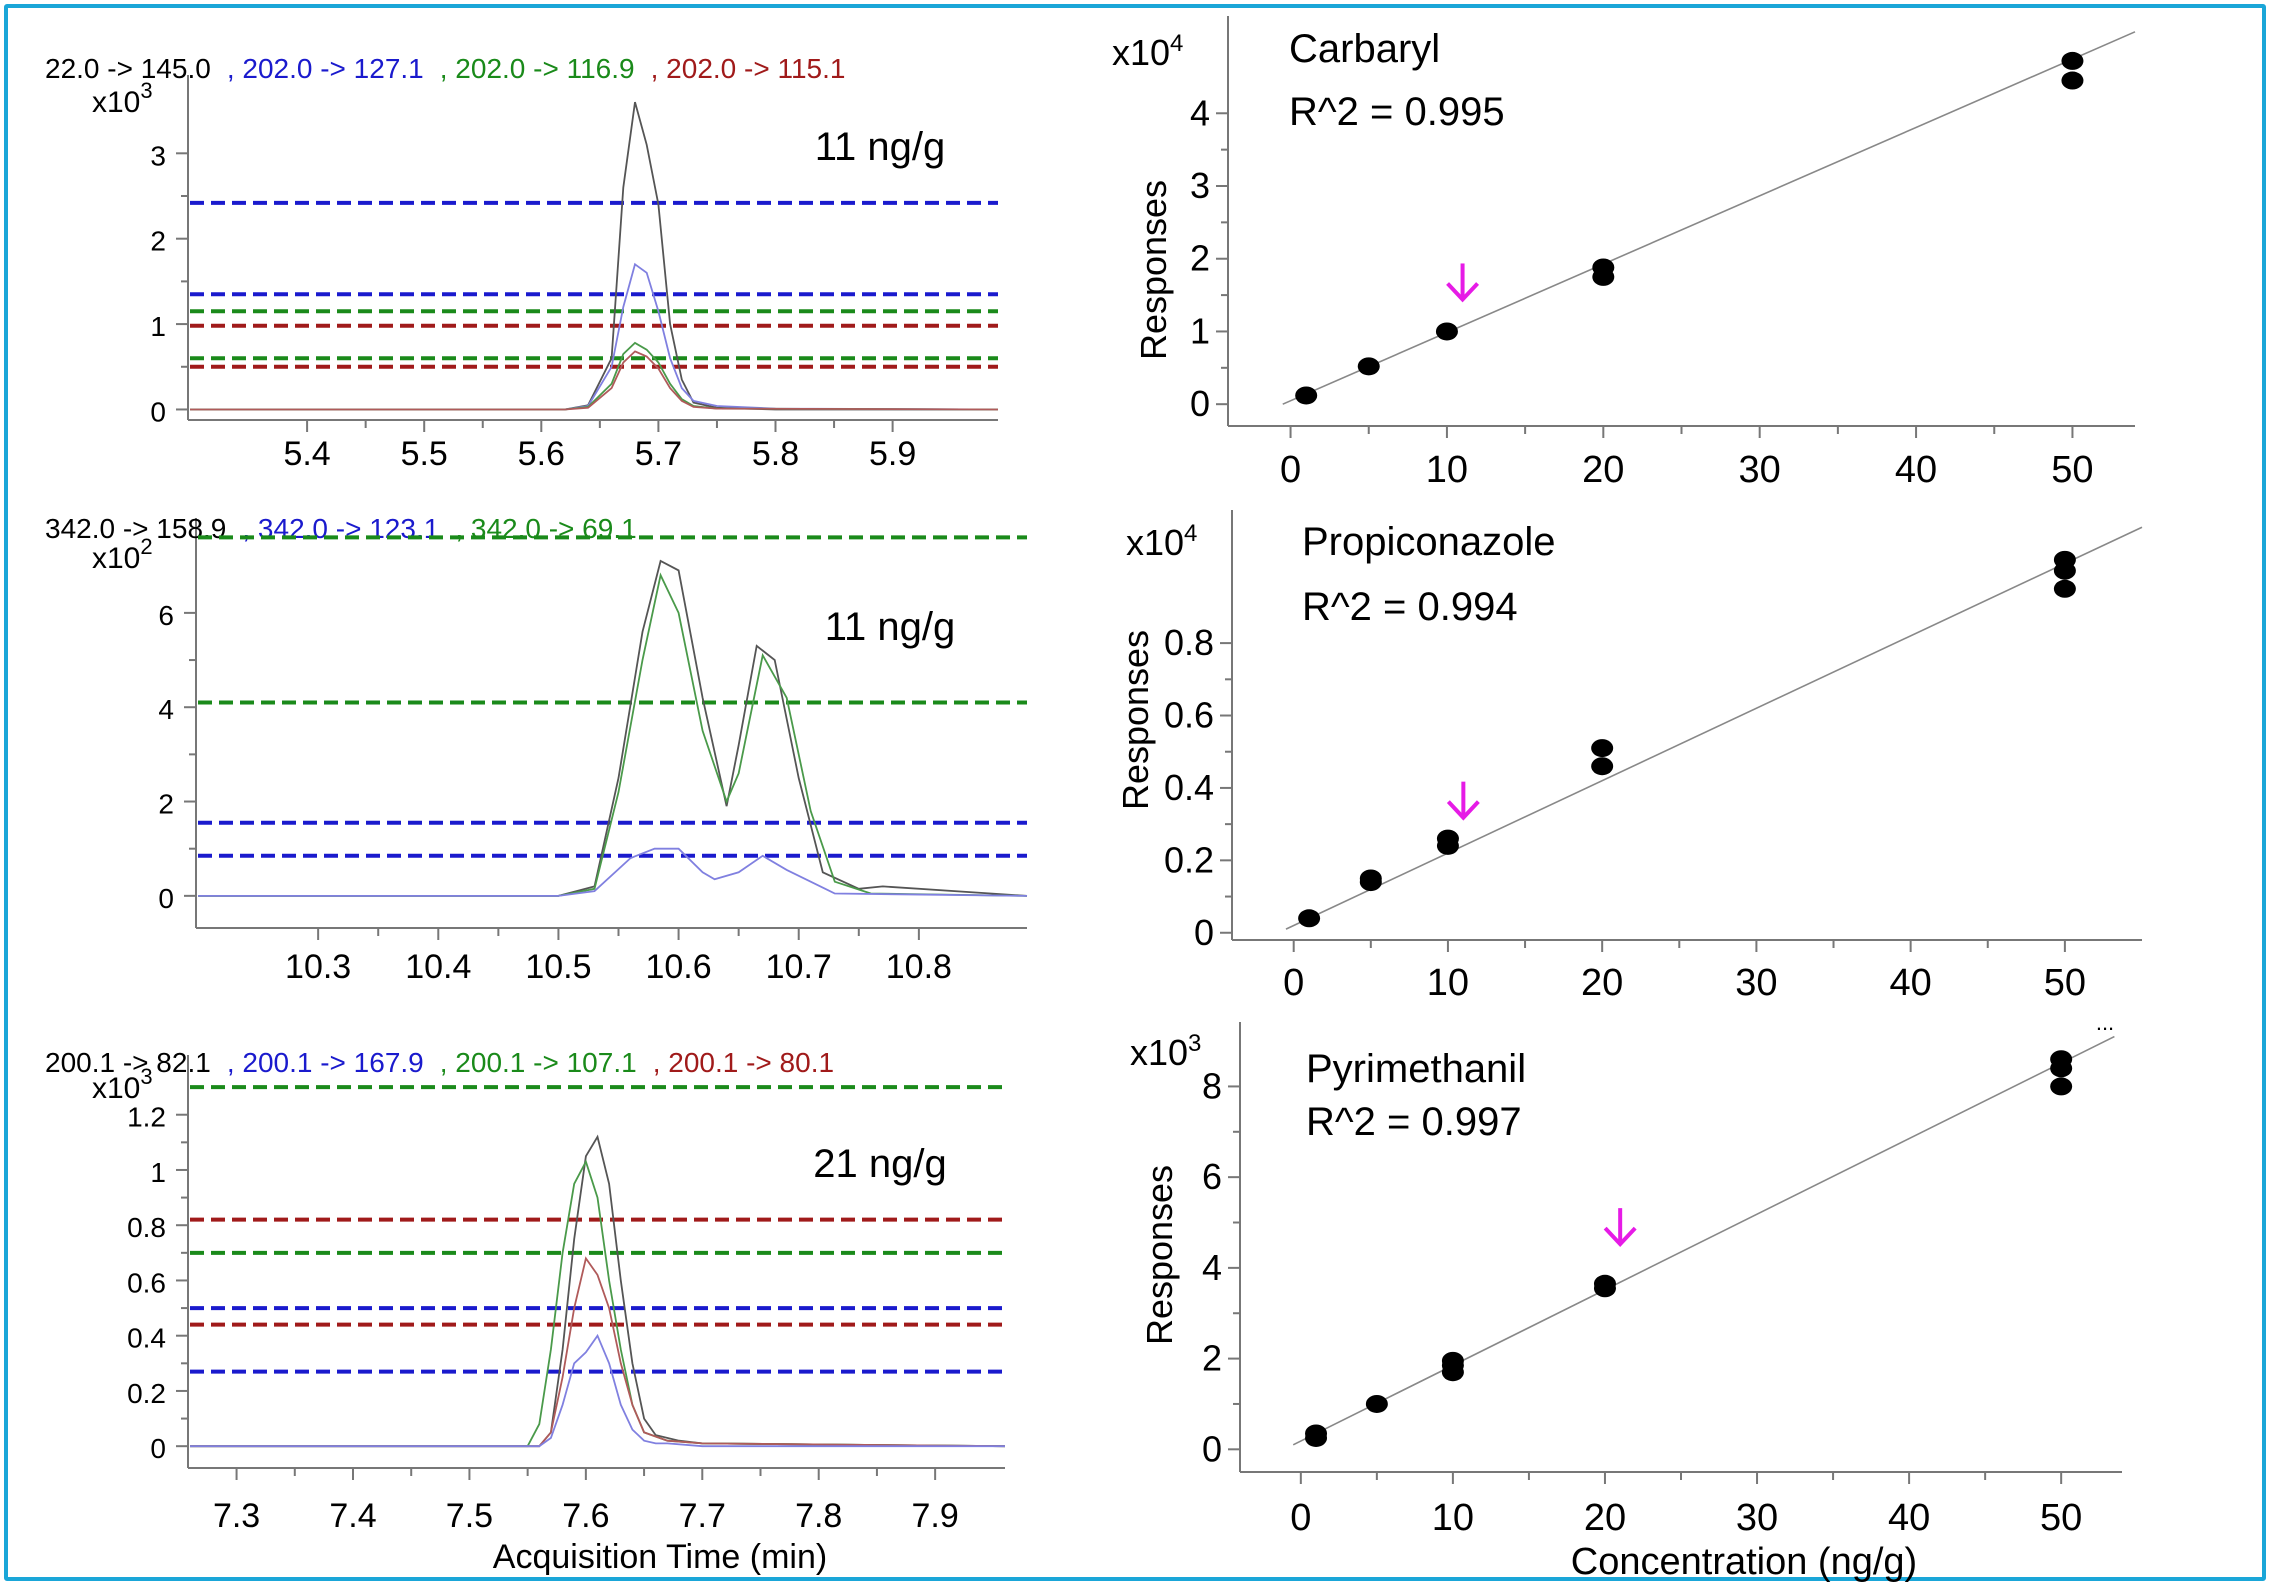  What do you see at coordinates (352, 1516) in the screenshot?
I see `x-tick-label: 7.4` at bounding box center [352, 1516].